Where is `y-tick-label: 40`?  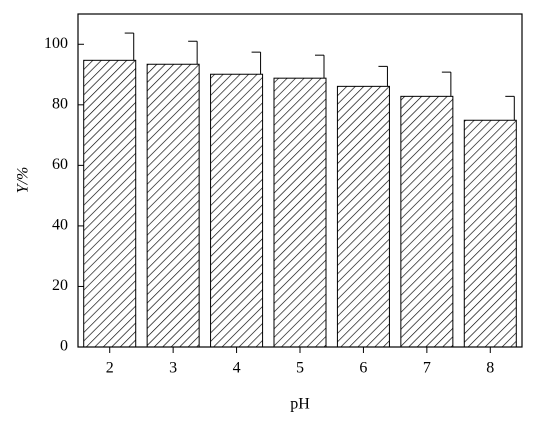
y-tick-label: 40 is located at coordinates (60, 225).